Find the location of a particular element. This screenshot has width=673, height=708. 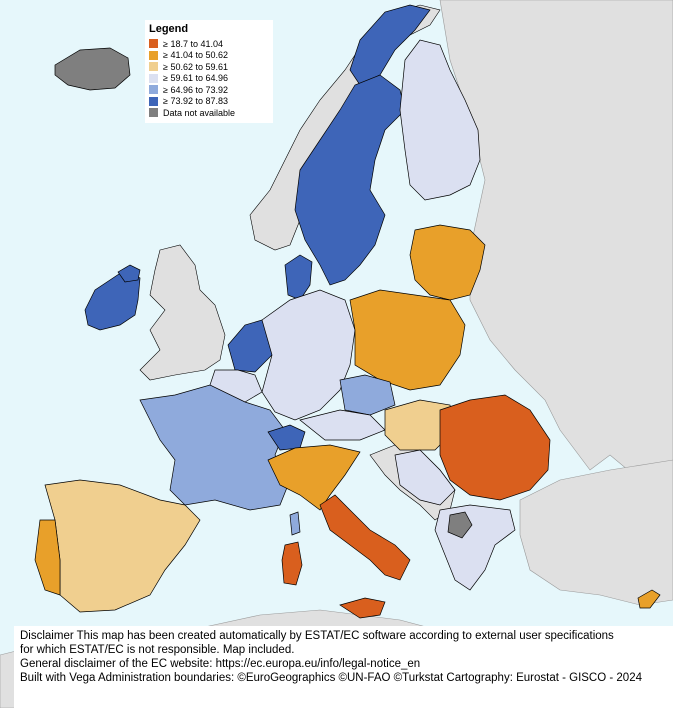

region-denmark is located at coordinates (298, 277).